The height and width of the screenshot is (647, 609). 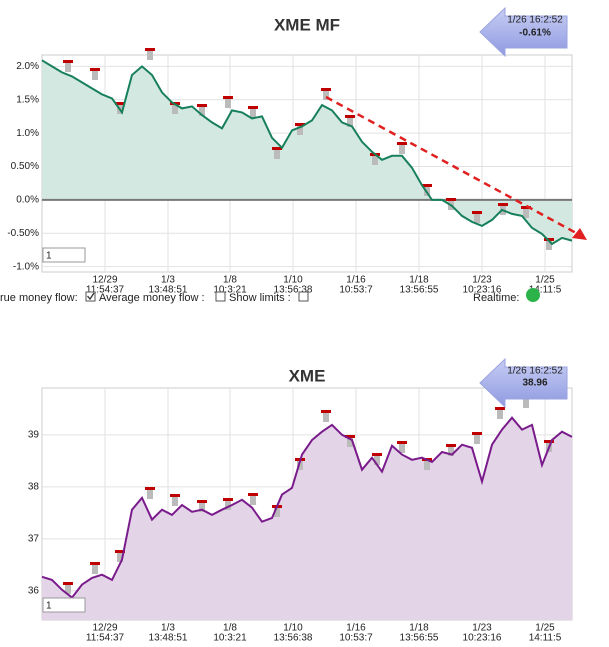 I want to click on x-tick-time: 14:11:5, so click(x=545, y=638).